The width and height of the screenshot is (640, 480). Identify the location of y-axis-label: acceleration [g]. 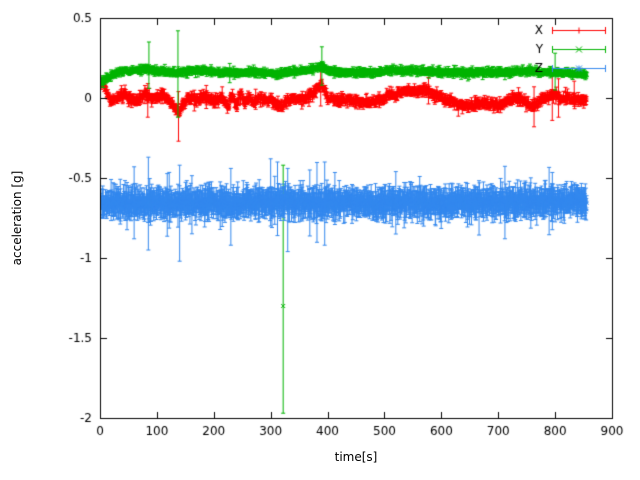
(17, 218).